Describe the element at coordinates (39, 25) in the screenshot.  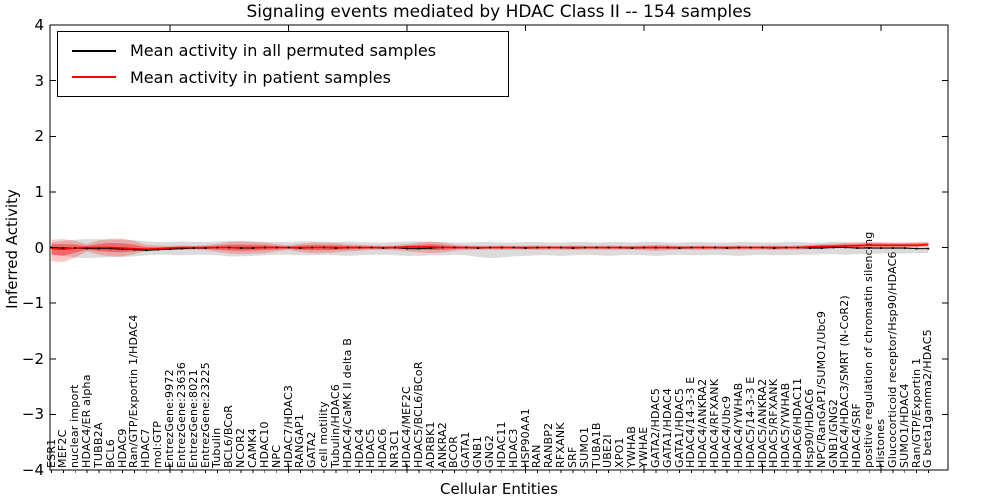
I see `y-tick-label: 4` at that location.